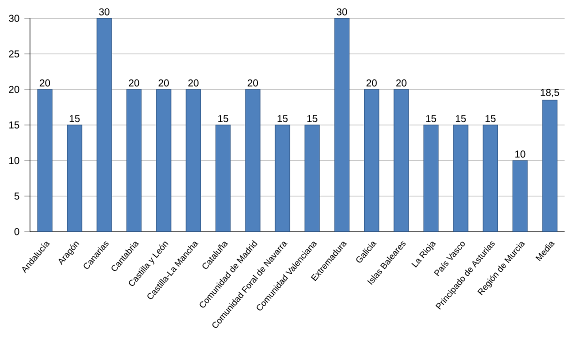 Image resolution: width=581 pixels, height=349 pixels. I want to click on y-tick-label: 10, so click(14, 160).